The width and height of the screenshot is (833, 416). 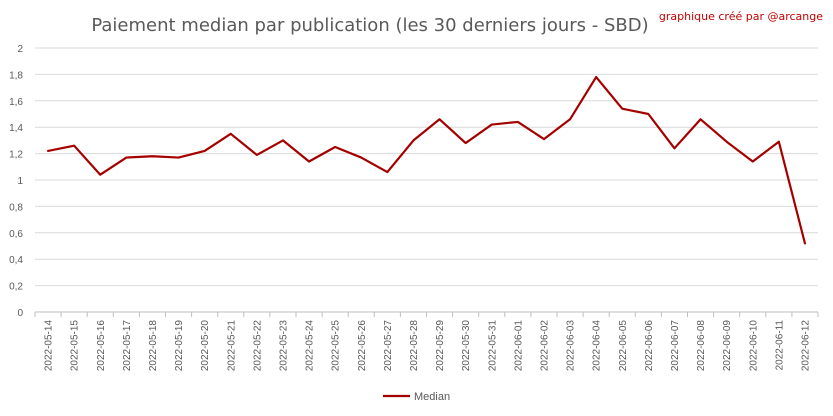 I want to click on y-tick-label: 1,4, so click(x=16, y=128).